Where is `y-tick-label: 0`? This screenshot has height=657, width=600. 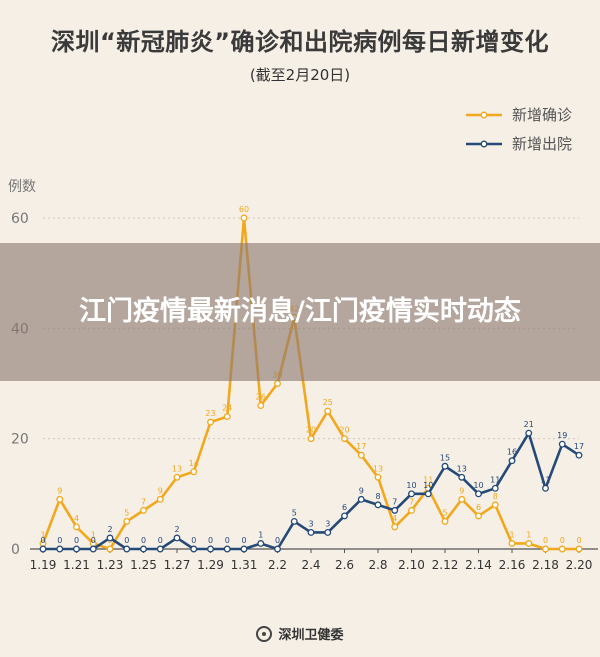
y-tick-label: 0 is located at coordinates (15, 550).